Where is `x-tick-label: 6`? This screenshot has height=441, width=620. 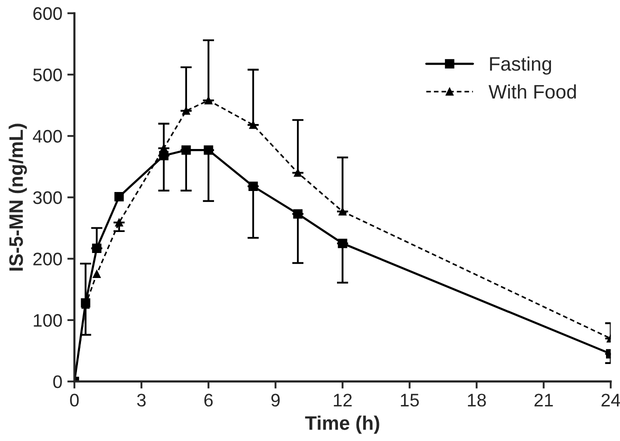
x-tick-label: 6 is located at coordinates (208, 400).